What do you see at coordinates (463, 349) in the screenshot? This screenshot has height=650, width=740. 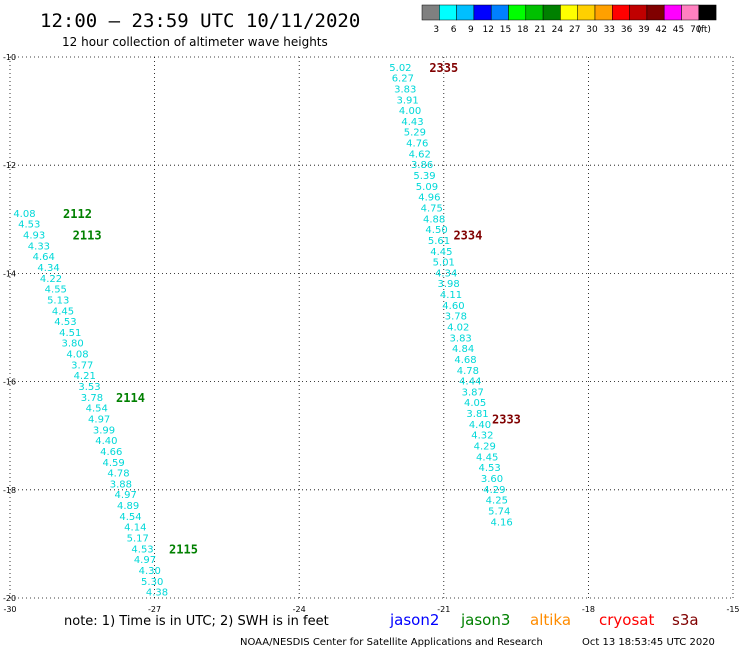 I see `wave-height-value: 4.84` at bounding box center [463, 349].